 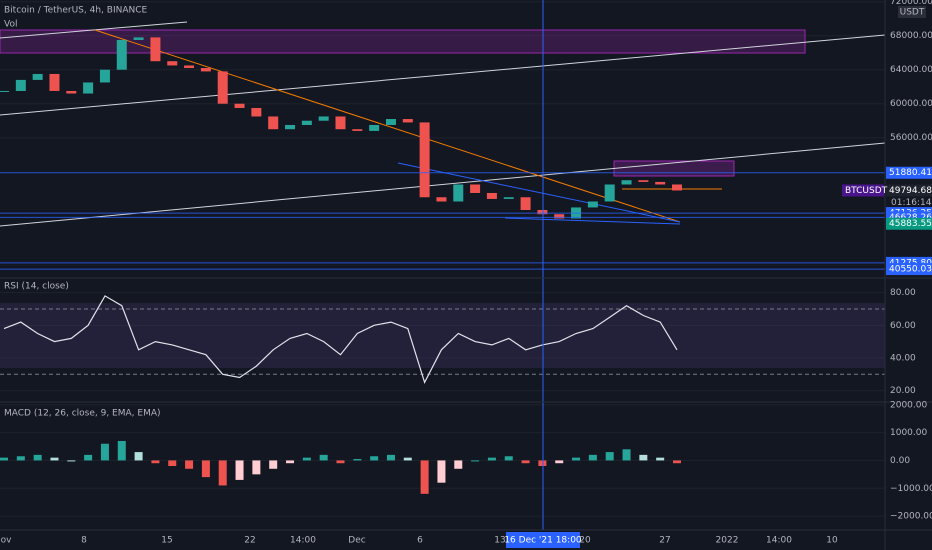 I want to click on currency-box, so click(x=912, y=12).